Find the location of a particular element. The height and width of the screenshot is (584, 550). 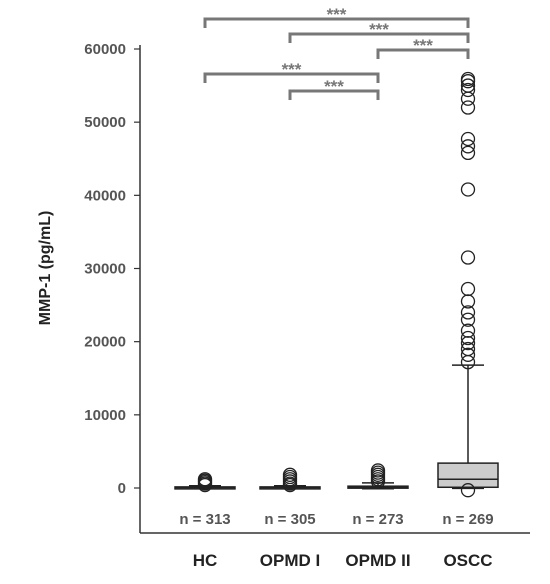

y-tick-label: 40000 is located at coordinates (105, 195).